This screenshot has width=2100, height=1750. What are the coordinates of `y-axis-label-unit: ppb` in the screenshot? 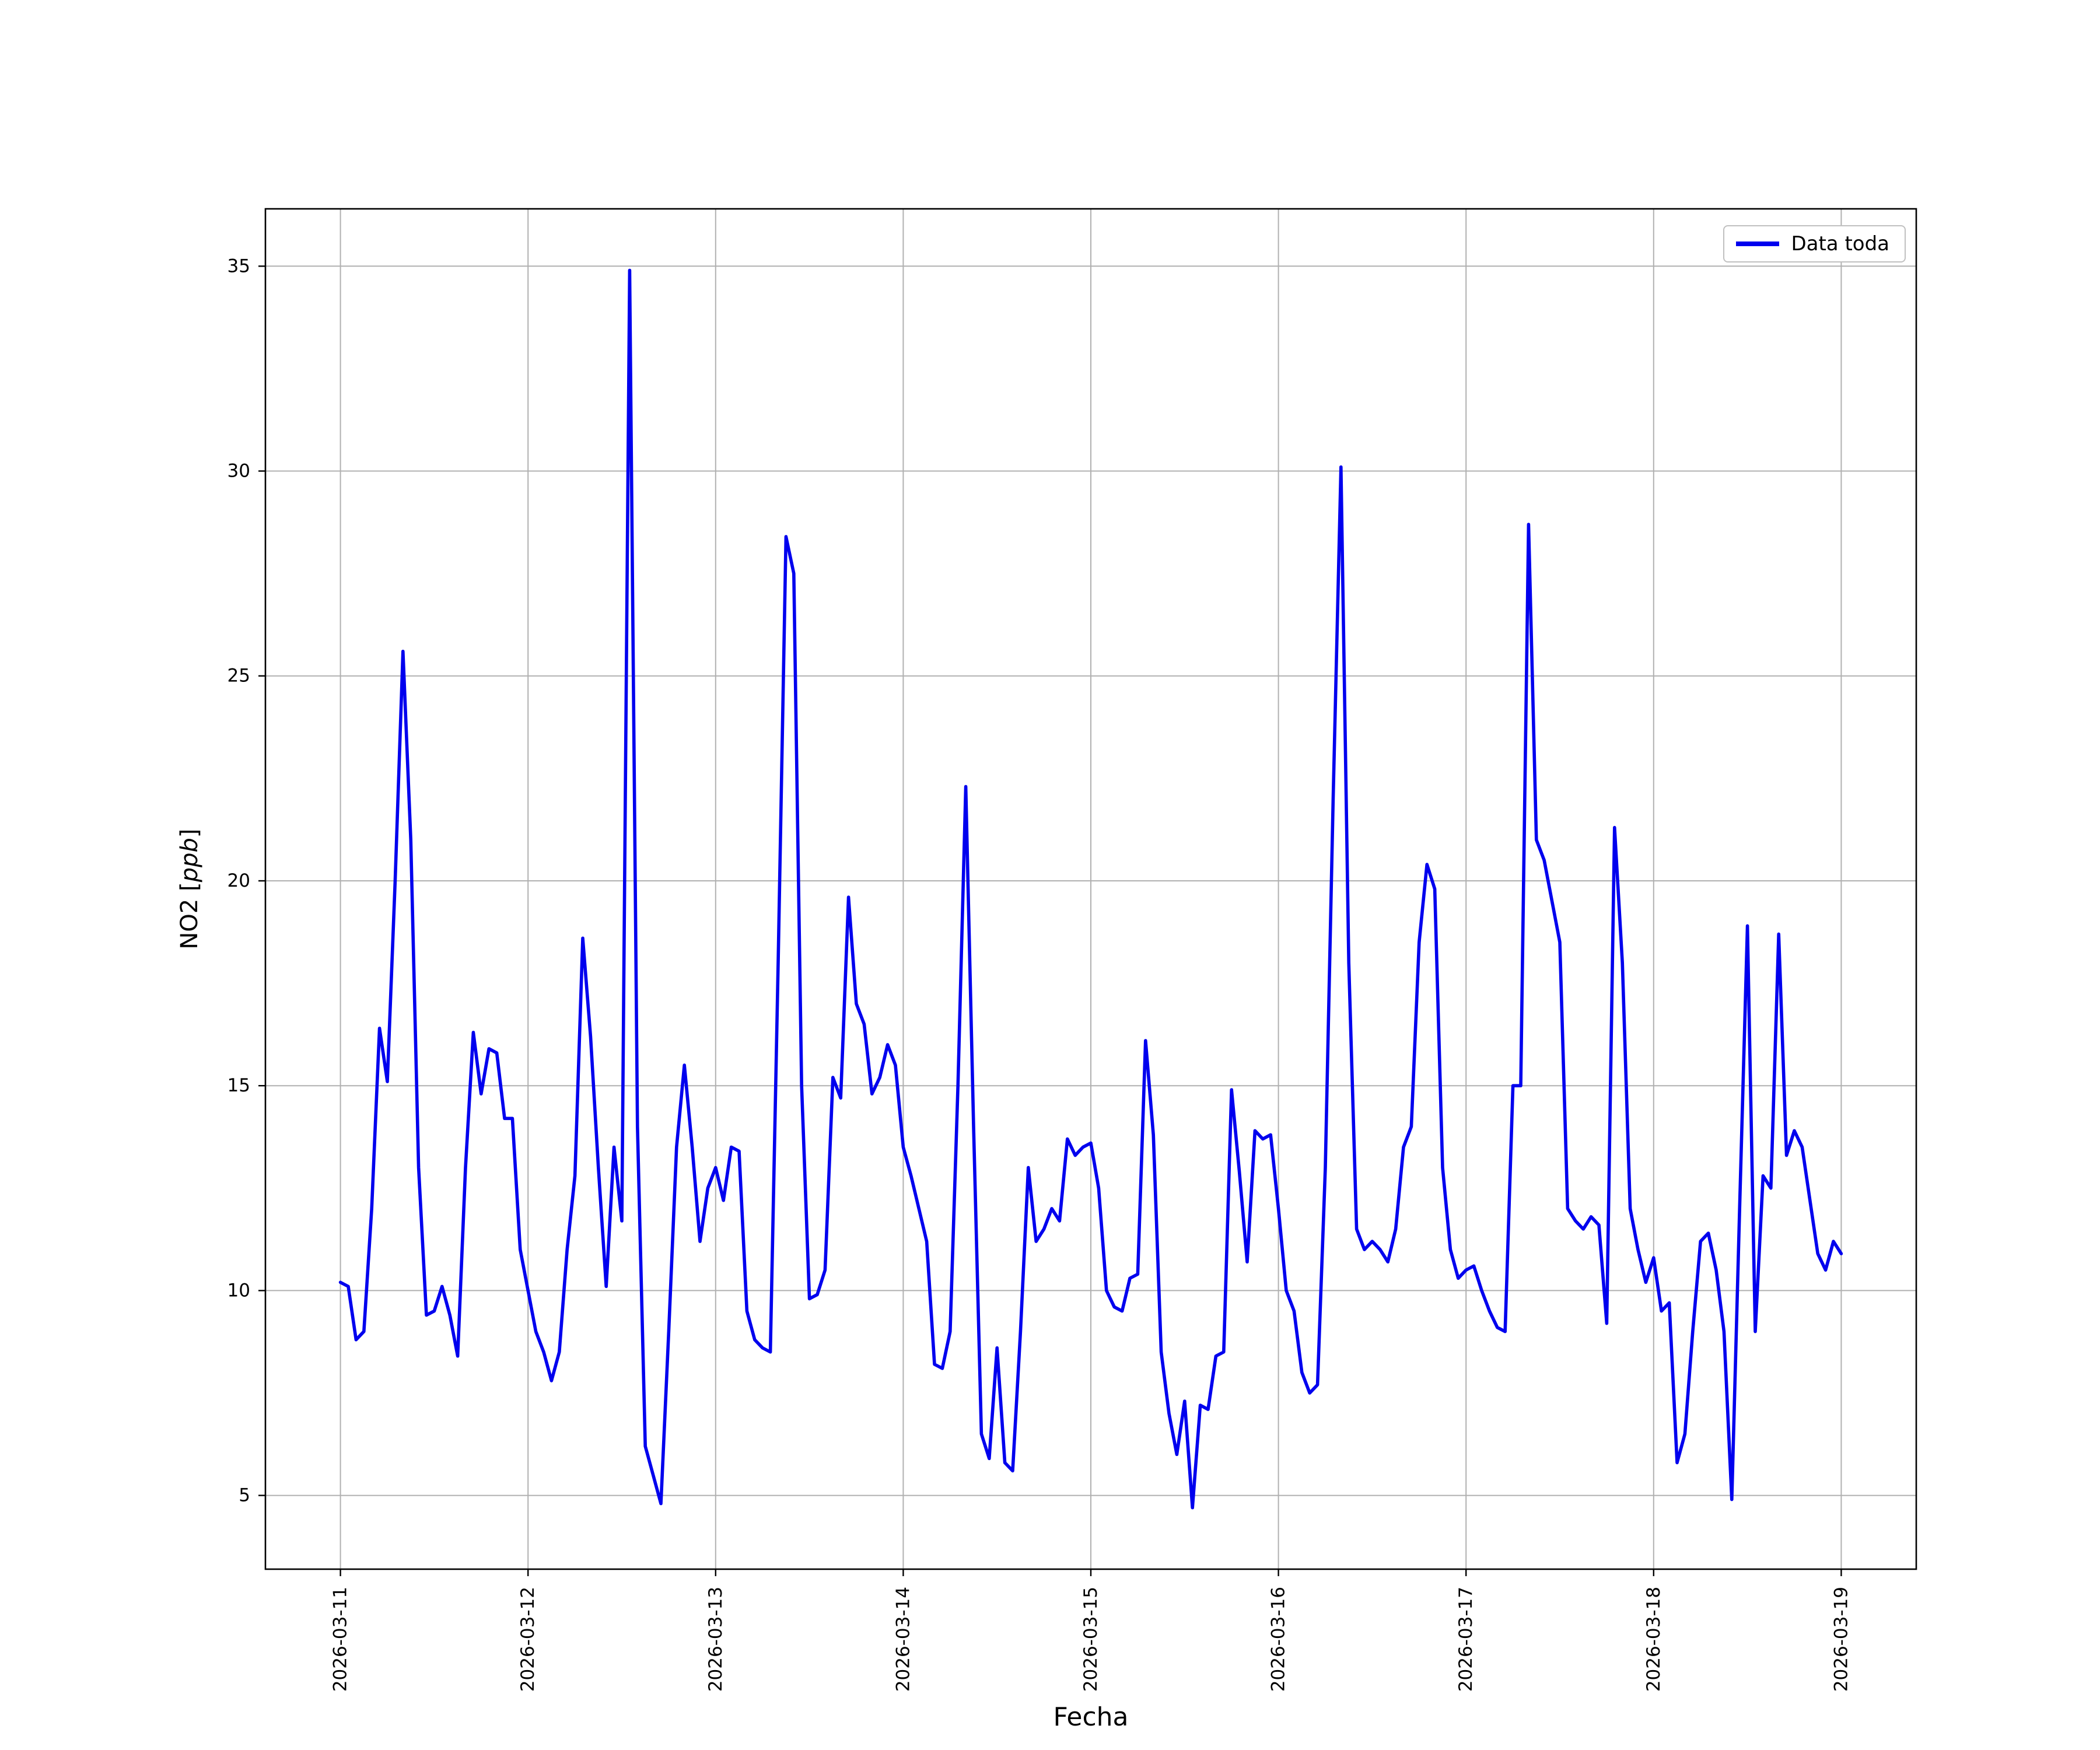 It's located at (189, 860).